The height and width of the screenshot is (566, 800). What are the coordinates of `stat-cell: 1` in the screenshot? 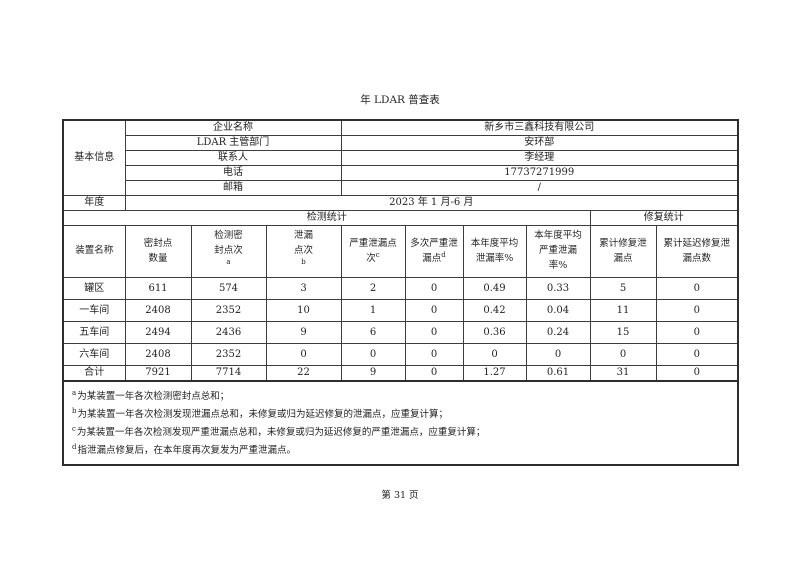 It's located at (373, 310).